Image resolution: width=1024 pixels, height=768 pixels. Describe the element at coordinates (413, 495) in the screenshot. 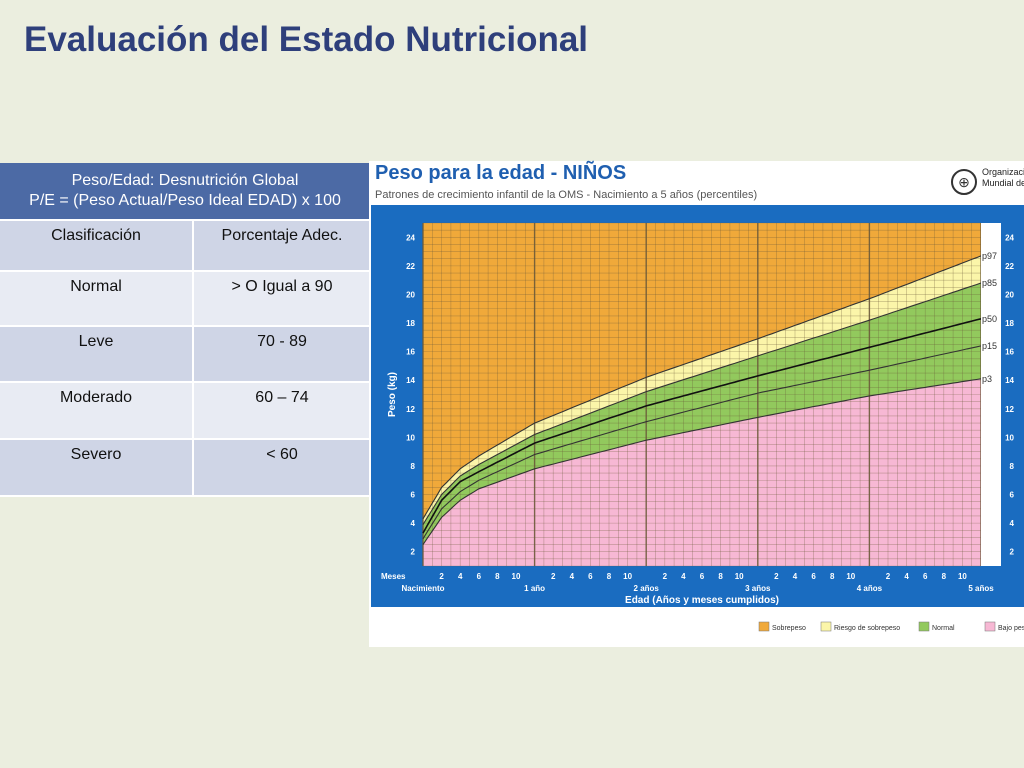

I see `y-tick-label: 6` at that location.